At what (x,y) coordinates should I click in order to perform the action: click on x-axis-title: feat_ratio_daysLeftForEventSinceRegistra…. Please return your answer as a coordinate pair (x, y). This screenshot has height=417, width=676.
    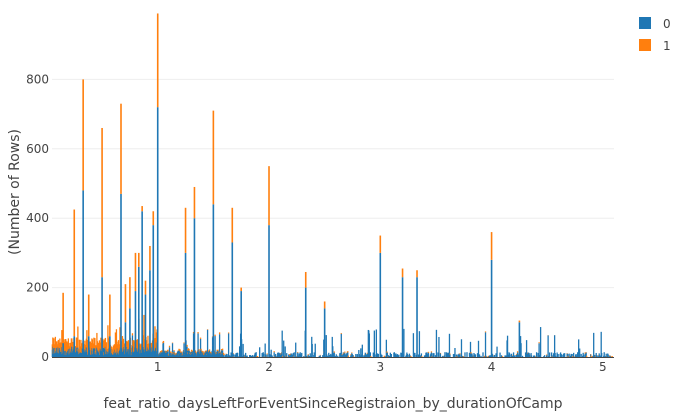
    Looking at the image, I should click on (332, 404).